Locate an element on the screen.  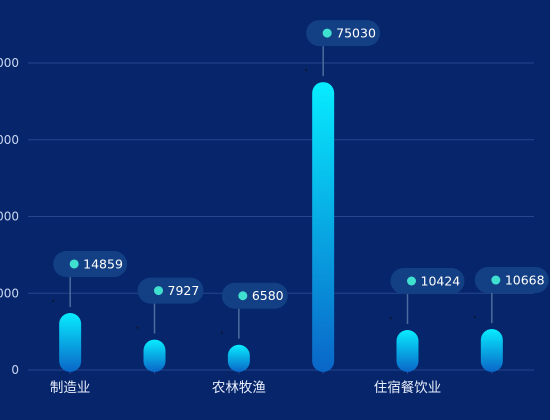
x-axis-category-labels: 制造业 农林牧渔 住宿餐饮业 is located at coordinates (245, 387).